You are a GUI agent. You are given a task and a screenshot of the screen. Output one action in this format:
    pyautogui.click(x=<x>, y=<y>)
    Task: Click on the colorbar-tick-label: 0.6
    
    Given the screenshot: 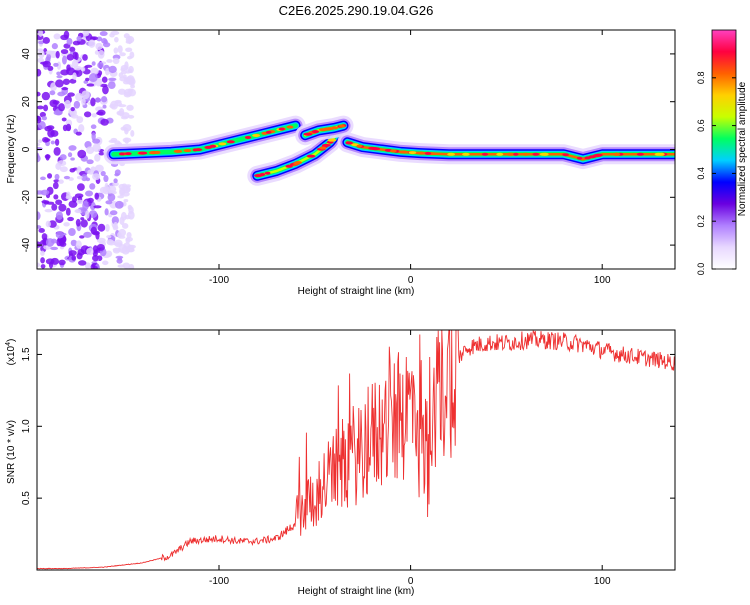 What is the action you would take?
    pyautogui.click(x=701, y=125)
    